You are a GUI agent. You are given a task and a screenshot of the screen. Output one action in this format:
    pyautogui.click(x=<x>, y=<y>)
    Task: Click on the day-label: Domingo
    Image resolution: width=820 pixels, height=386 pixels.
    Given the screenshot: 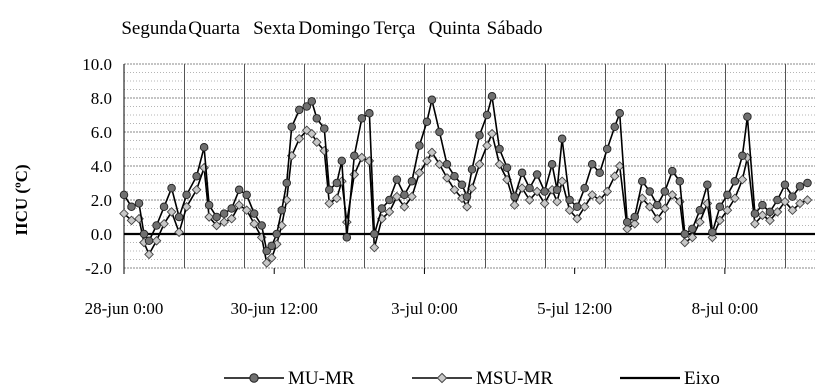 What is the action you would take?
    pyautogui.click(x=334, y=28)
    